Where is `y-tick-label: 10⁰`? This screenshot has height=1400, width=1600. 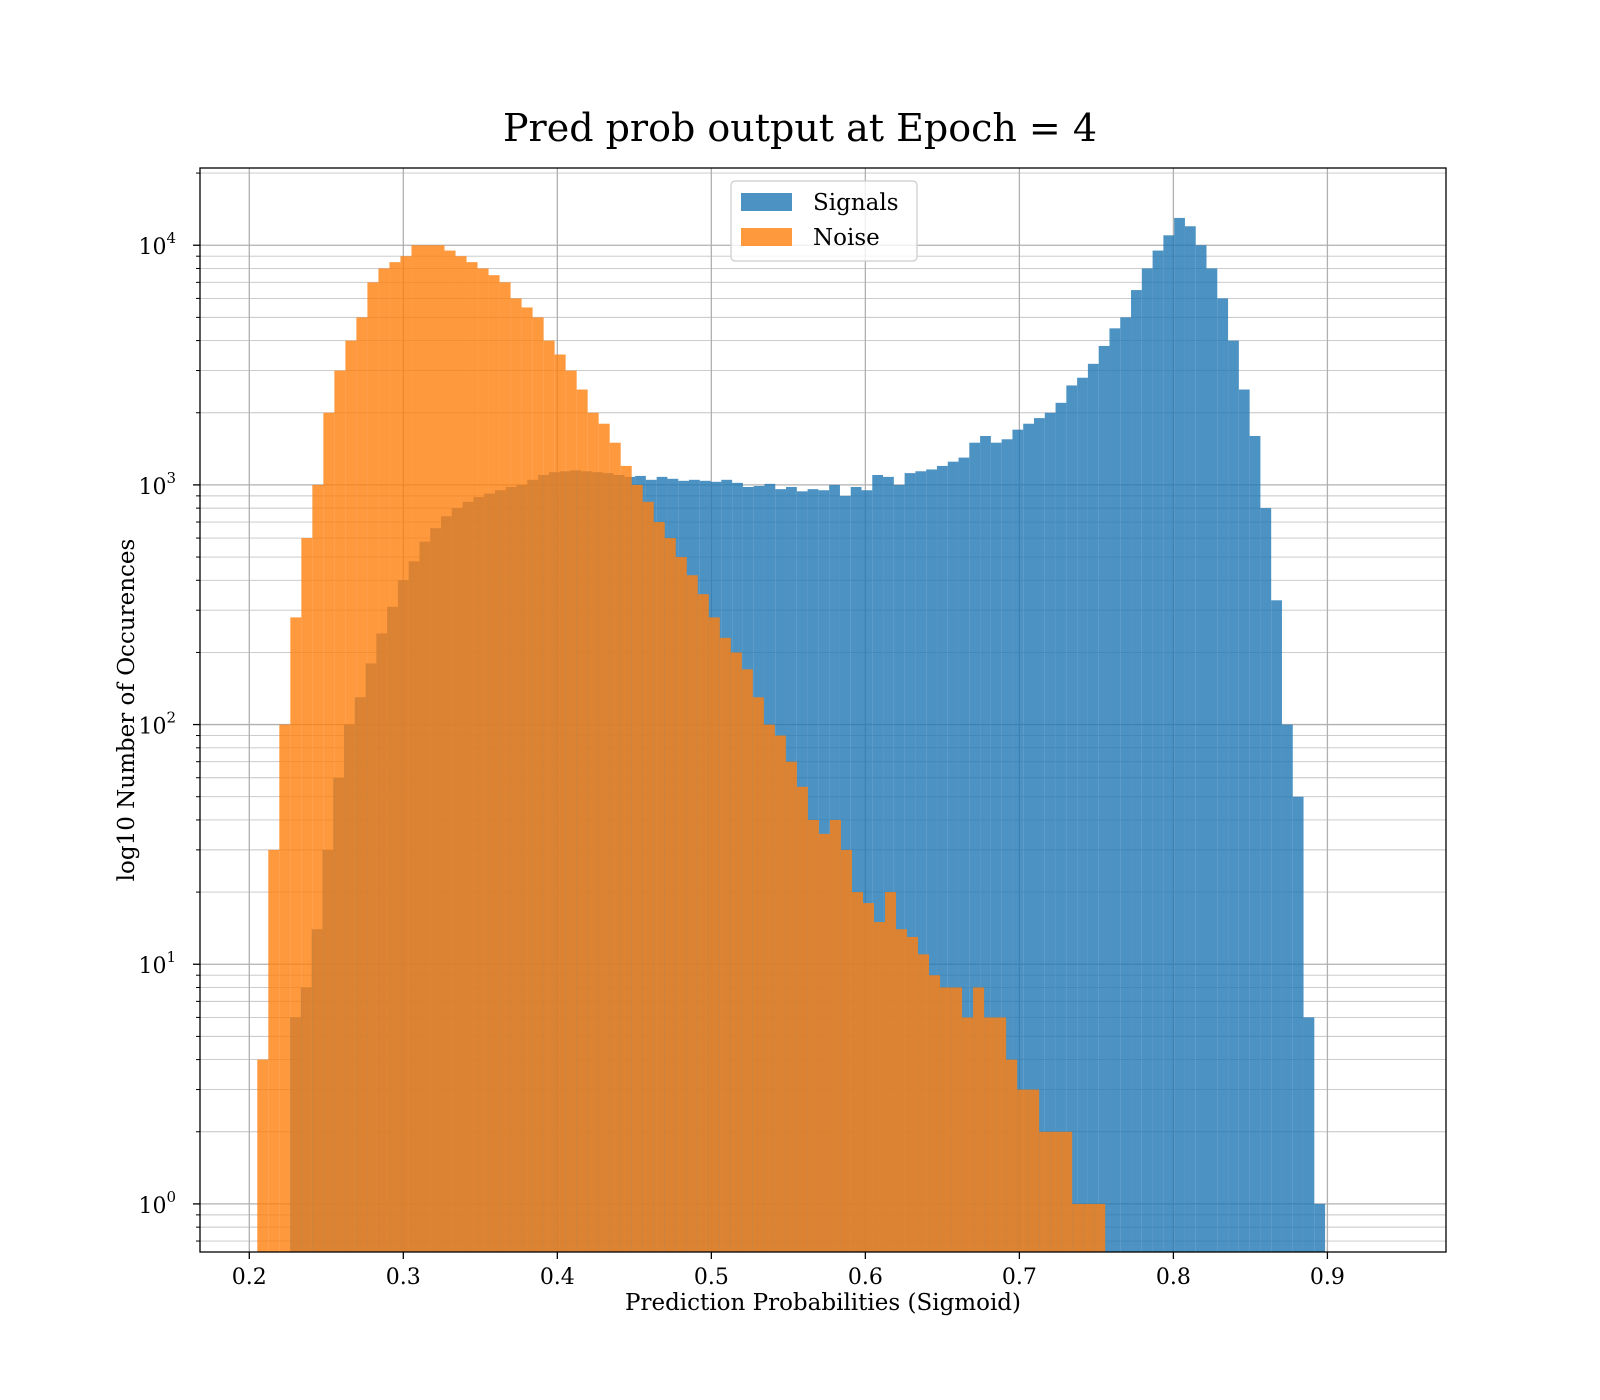 y-tick-label: 10⁰ is located at coordinates (157, 1203).